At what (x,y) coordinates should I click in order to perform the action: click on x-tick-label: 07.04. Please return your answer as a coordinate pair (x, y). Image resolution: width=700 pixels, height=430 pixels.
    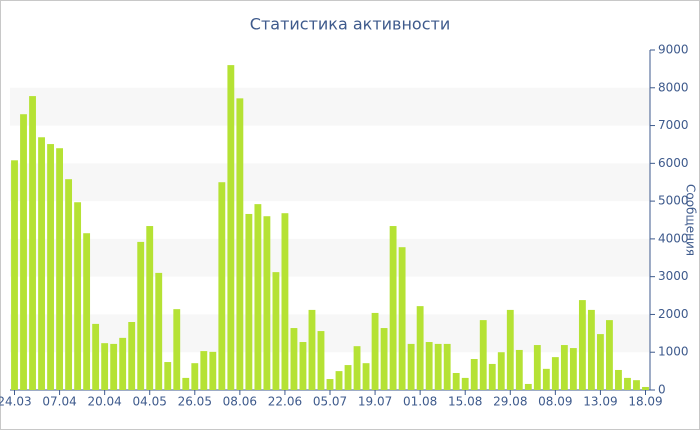
    Looking at the image, I should click on (59, 402).